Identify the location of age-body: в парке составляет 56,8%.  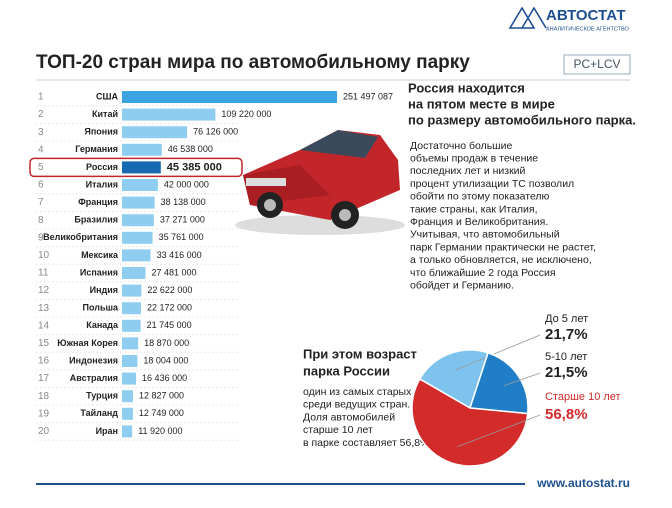
(366, 443).